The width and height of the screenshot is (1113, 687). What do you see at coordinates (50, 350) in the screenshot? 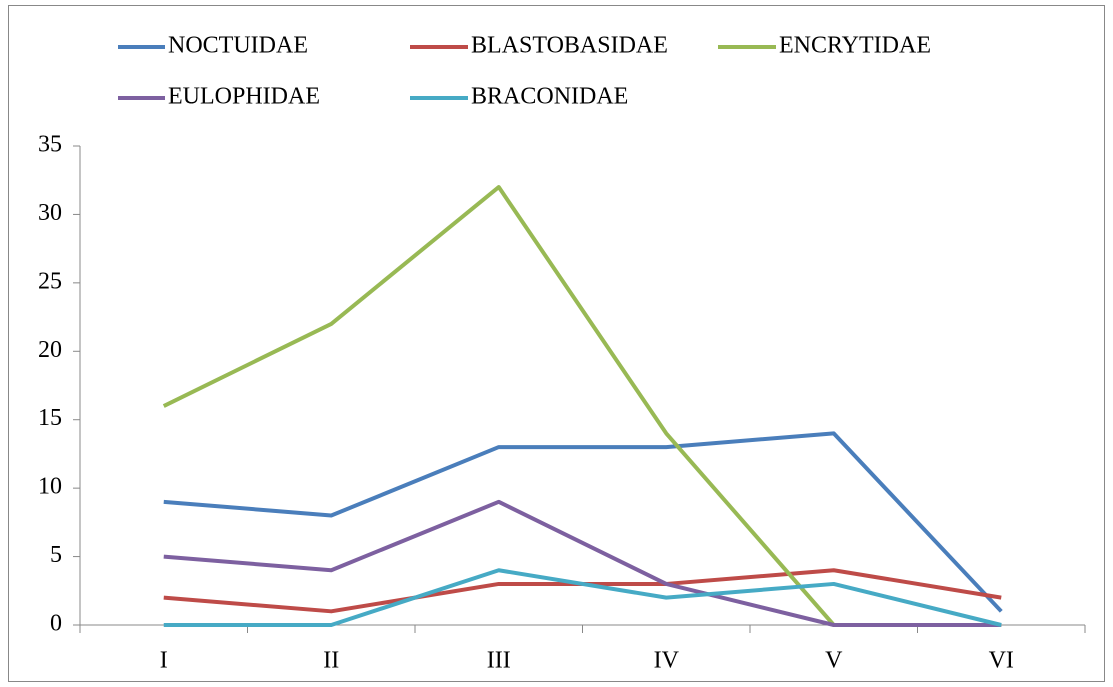
I see `y-tick-label: 20` at bounding box center [50, 350].